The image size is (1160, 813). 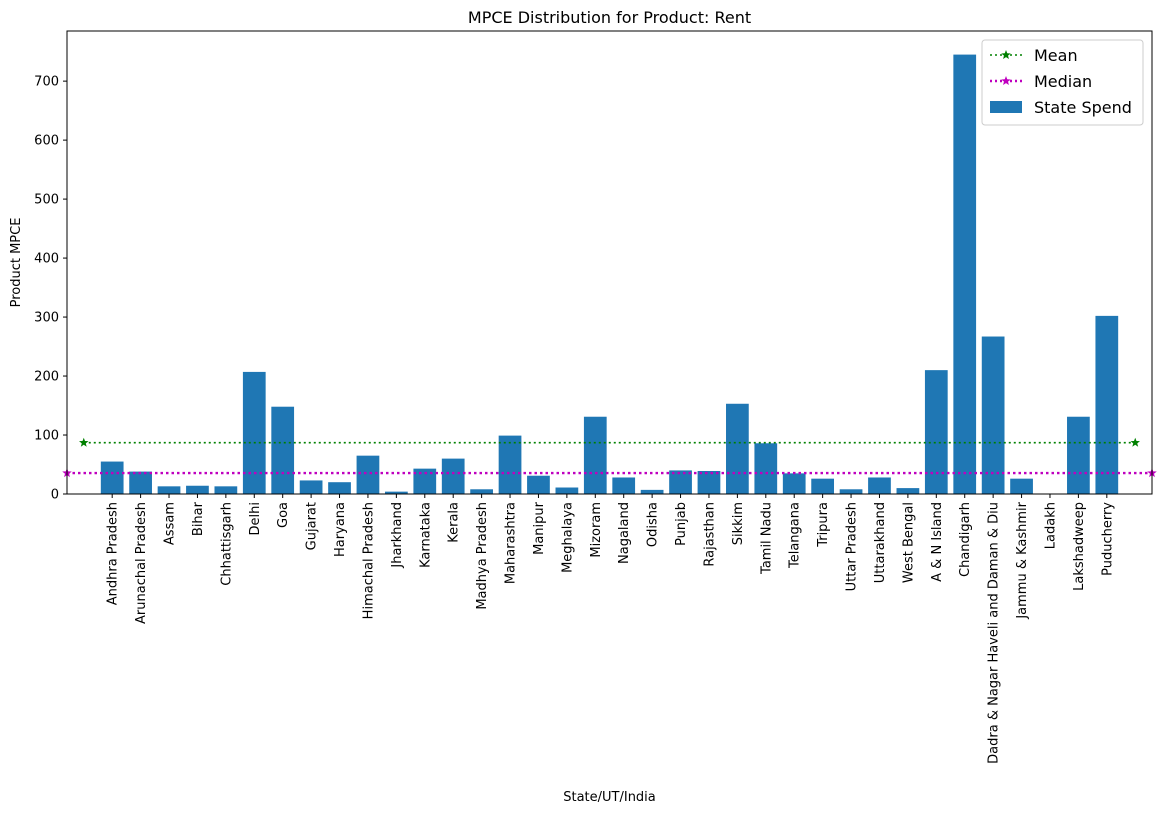 What do you see at coordinates (709, 534) in the screenshot?
I see `x-tick-label: Rajasthan` at bounding box center [709, 534].